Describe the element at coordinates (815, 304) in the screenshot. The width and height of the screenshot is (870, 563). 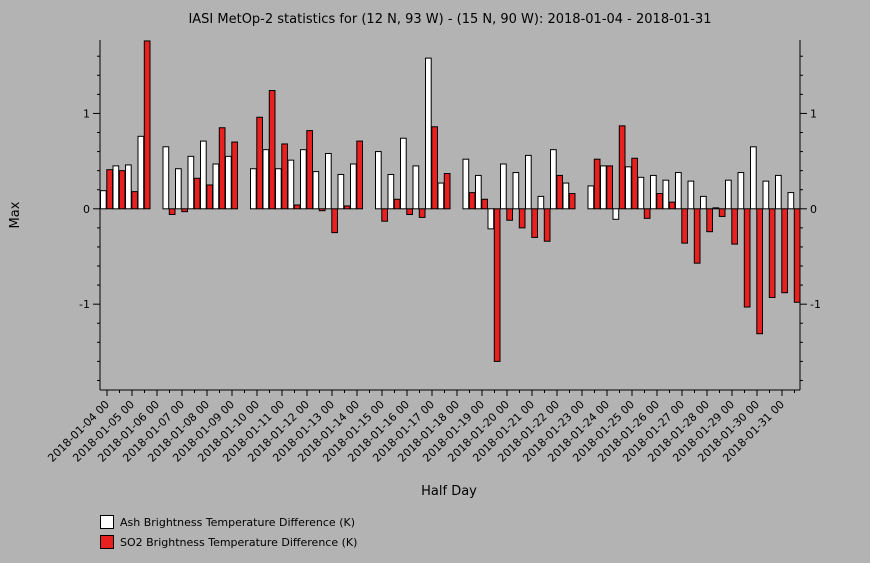
I see `y-tick-label-right: -1` at that location.